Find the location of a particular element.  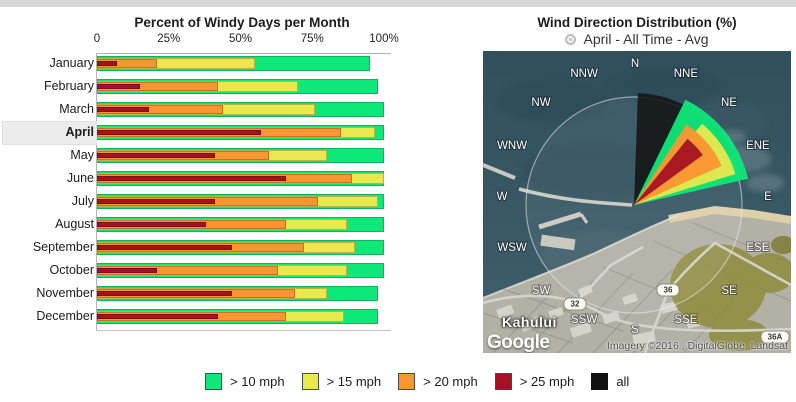

month-label: July is located at coordinates (82, 201).